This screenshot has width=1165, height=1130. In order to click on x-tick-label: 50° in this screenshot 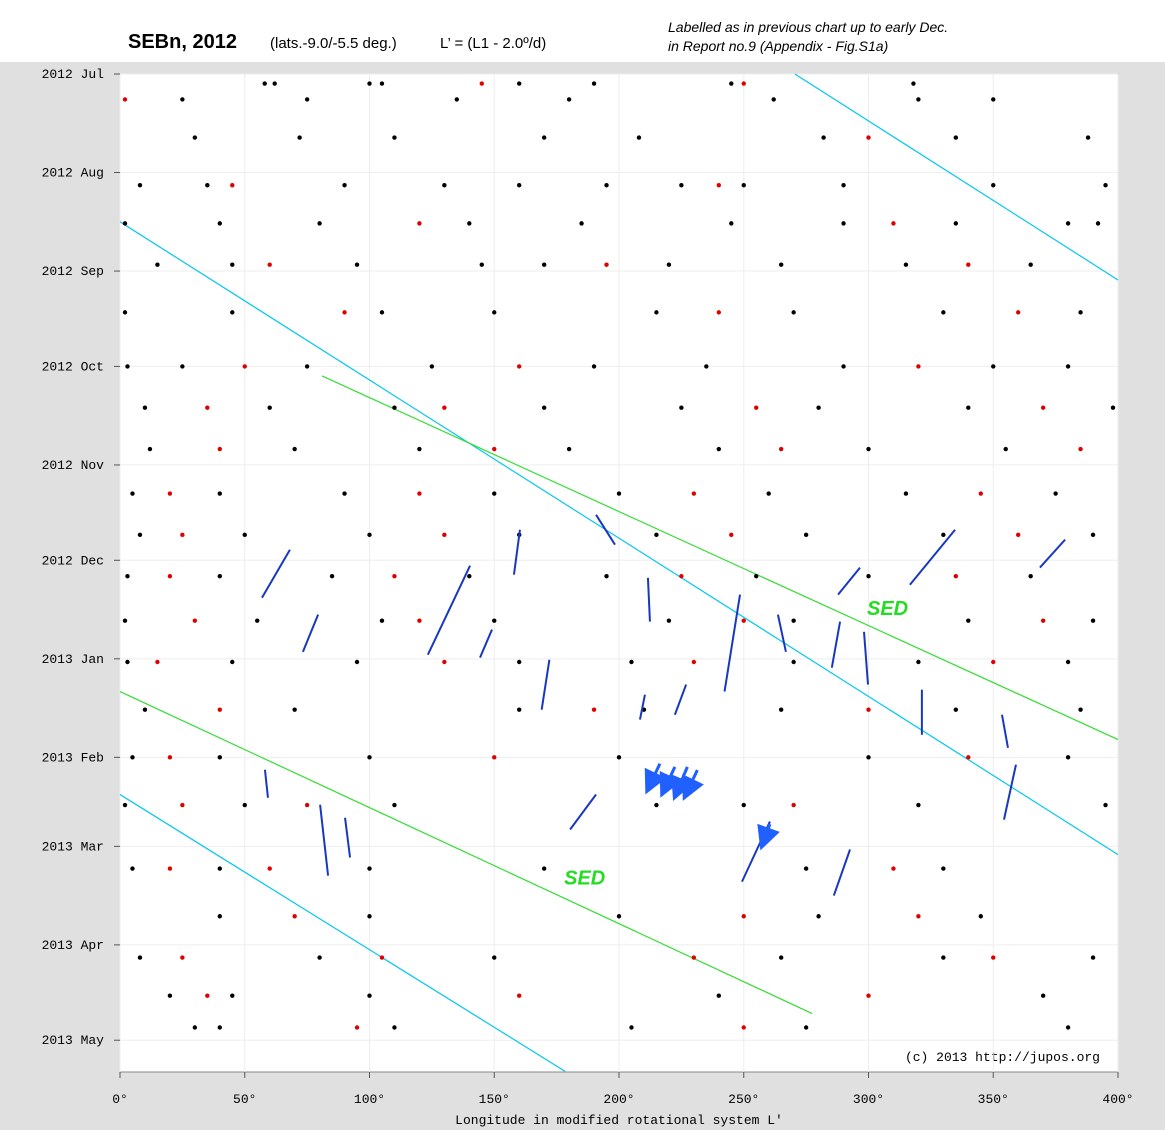, I will do `click(244, 1099)`.